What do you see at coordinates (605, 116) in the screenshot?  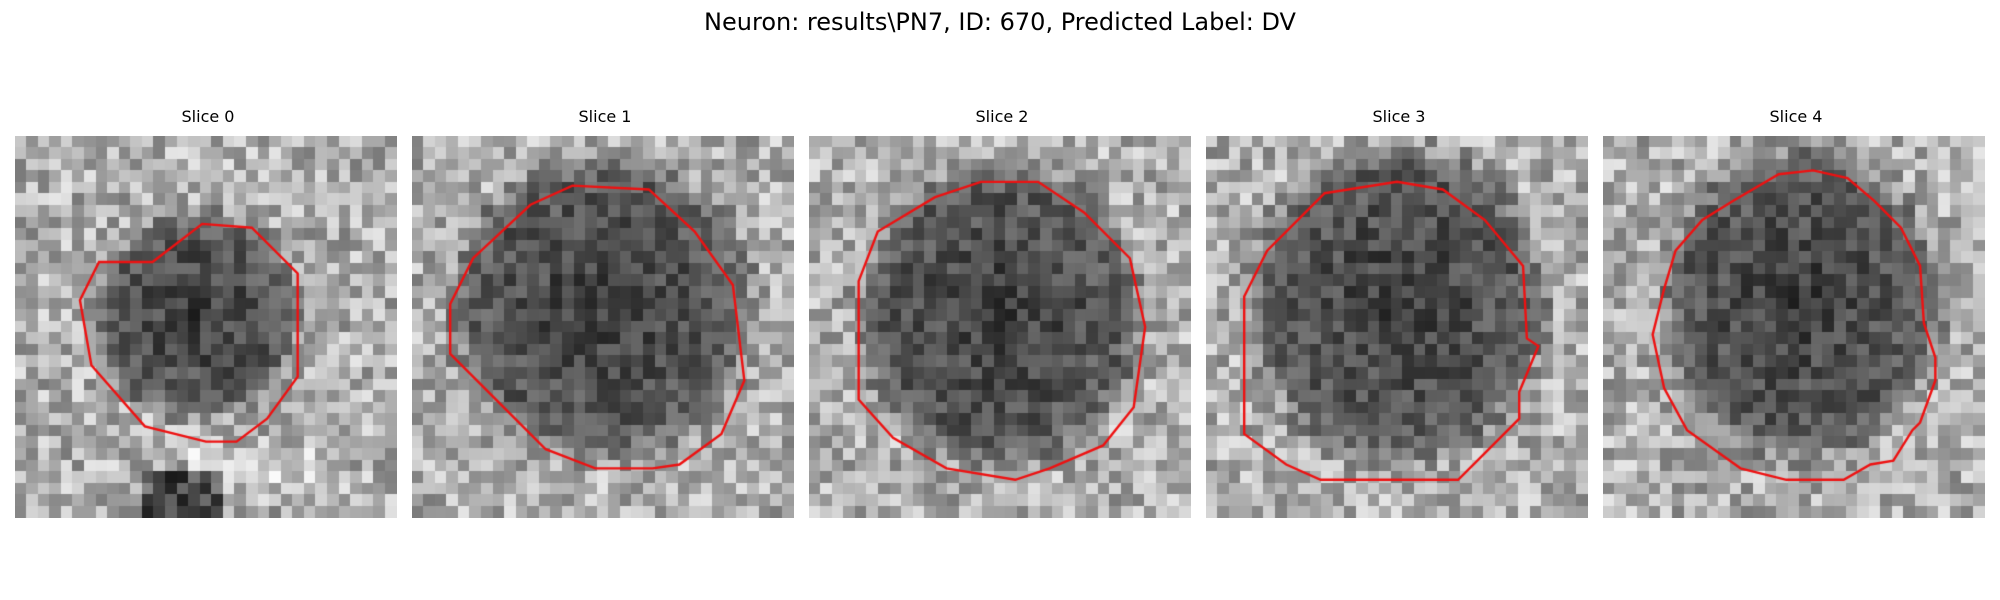 I see `slice-title: Slice 1` at bounding box center [605, 116].